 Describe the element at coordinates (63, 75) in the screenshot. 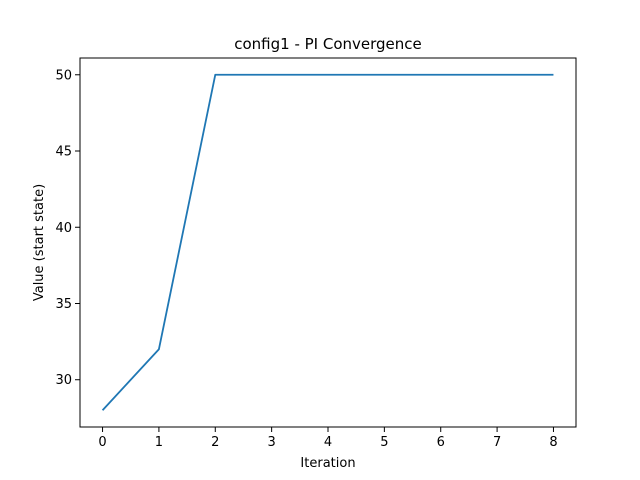

I see `y-tick-label: 50` at that location.